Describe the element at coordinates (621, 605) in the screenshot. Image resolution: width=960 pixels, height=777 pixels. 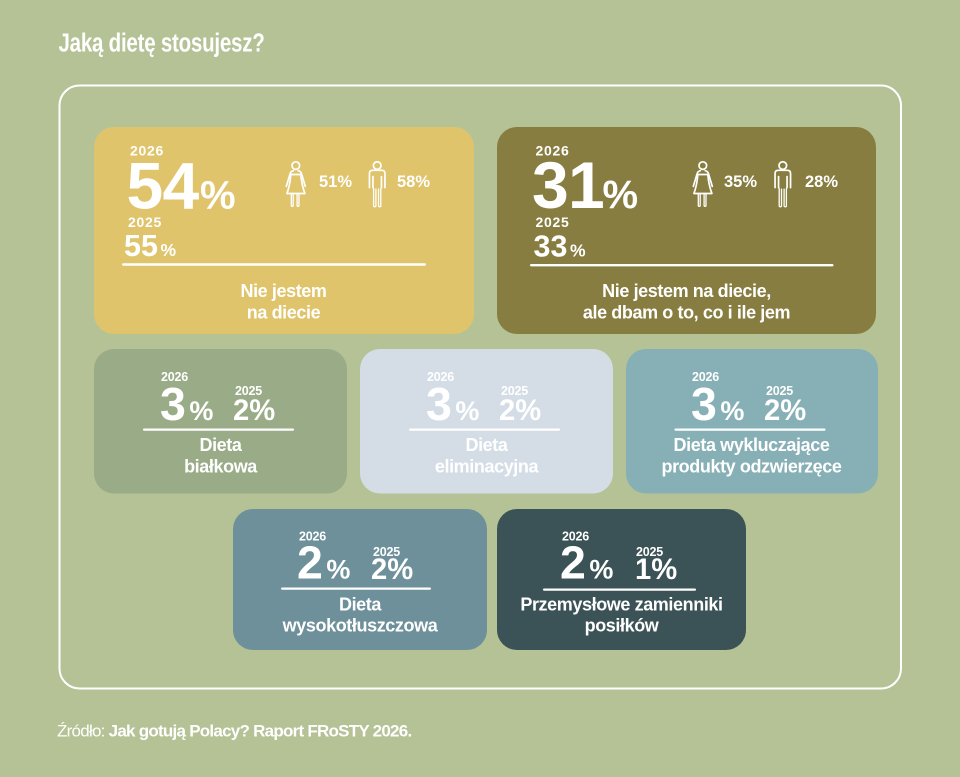
I see `svg-text: Przemysłowe zamienniki` at that location.